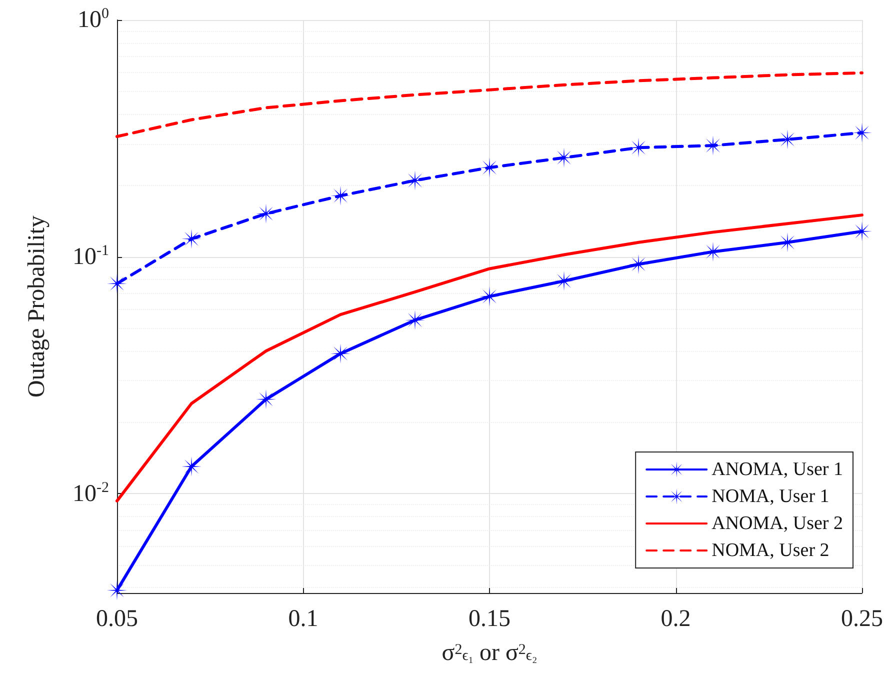  I want to click on y-tick-label: 10$^{-2}$, so click(90, 493).